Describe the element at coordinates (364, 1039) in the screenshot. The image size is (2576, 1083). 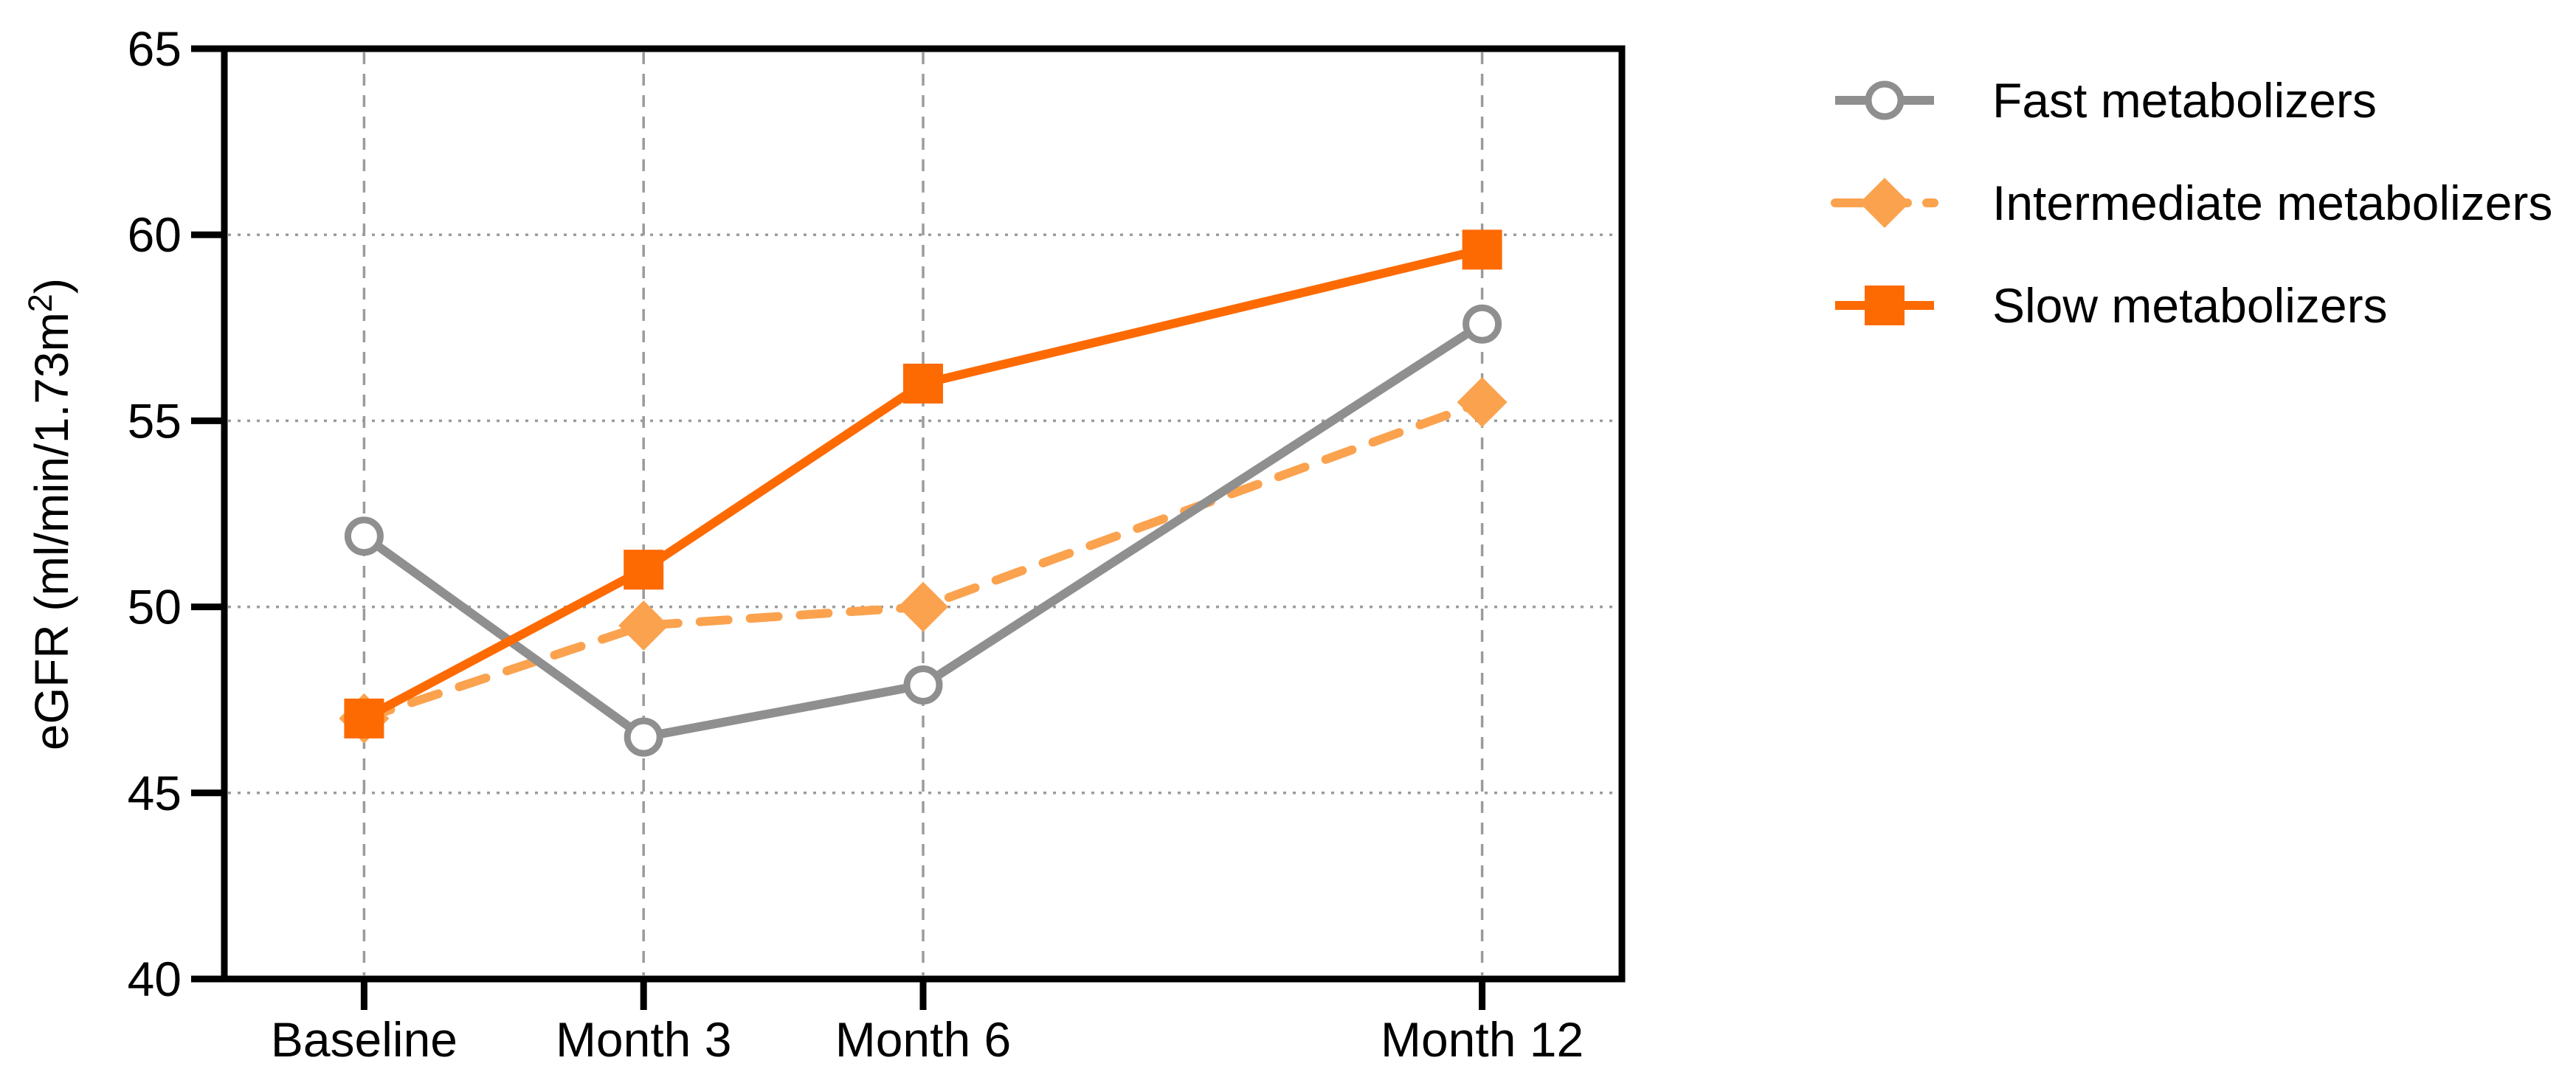
I see `x-tick-label-baseline: Baseline` at that location.